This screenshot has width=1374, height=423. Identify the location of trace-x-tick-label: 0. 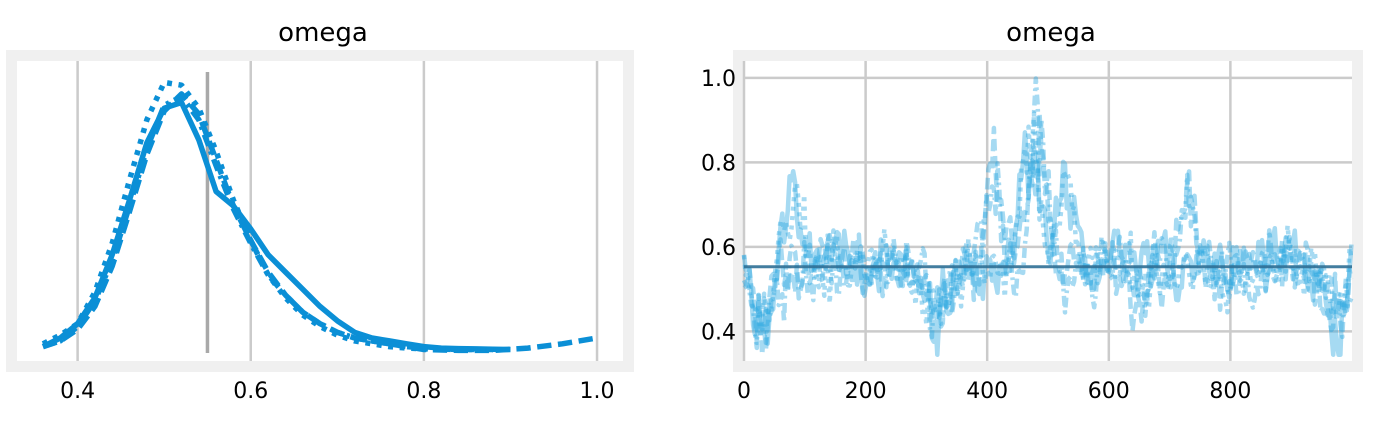
(744, 391).